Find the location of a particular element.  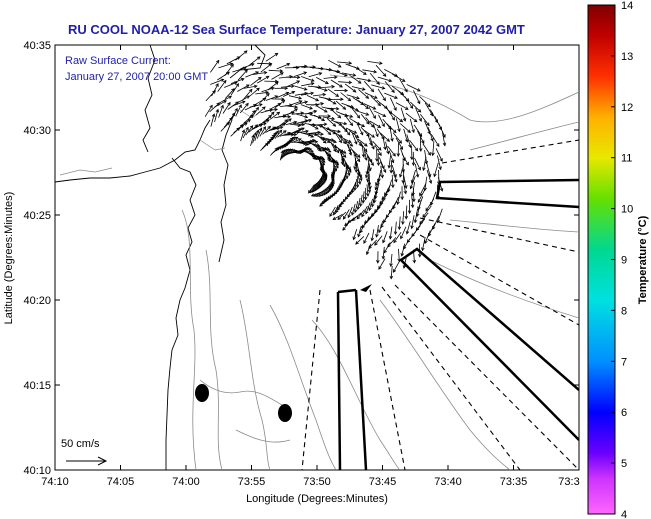

colorbar-label: Temperature (°C) is located at coordinates (643, 259).